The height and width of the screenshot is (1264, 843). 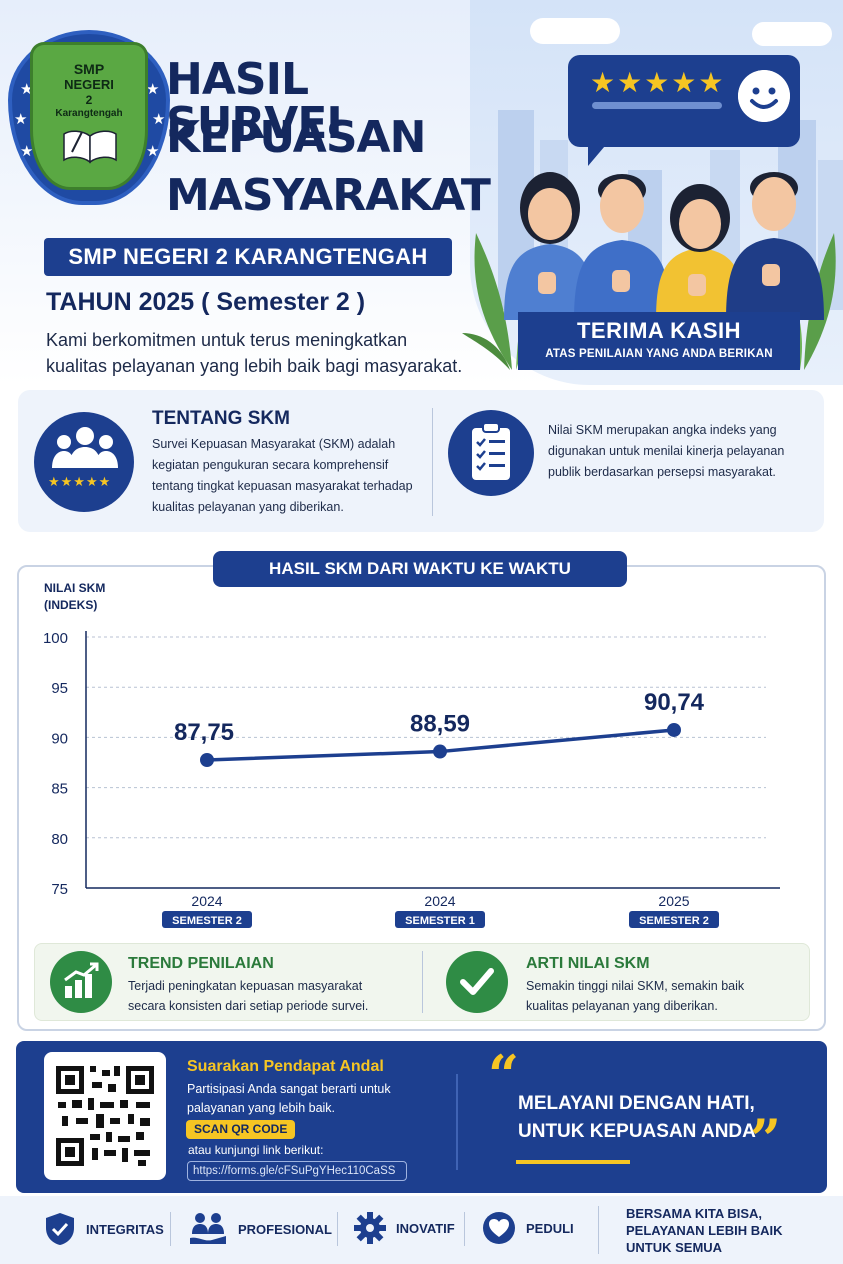 What do you see at coordinates (254, 101) in the screenshot?
I see `page-title-line-1: HASIL SURVEI` at bounding box center [254, 101].